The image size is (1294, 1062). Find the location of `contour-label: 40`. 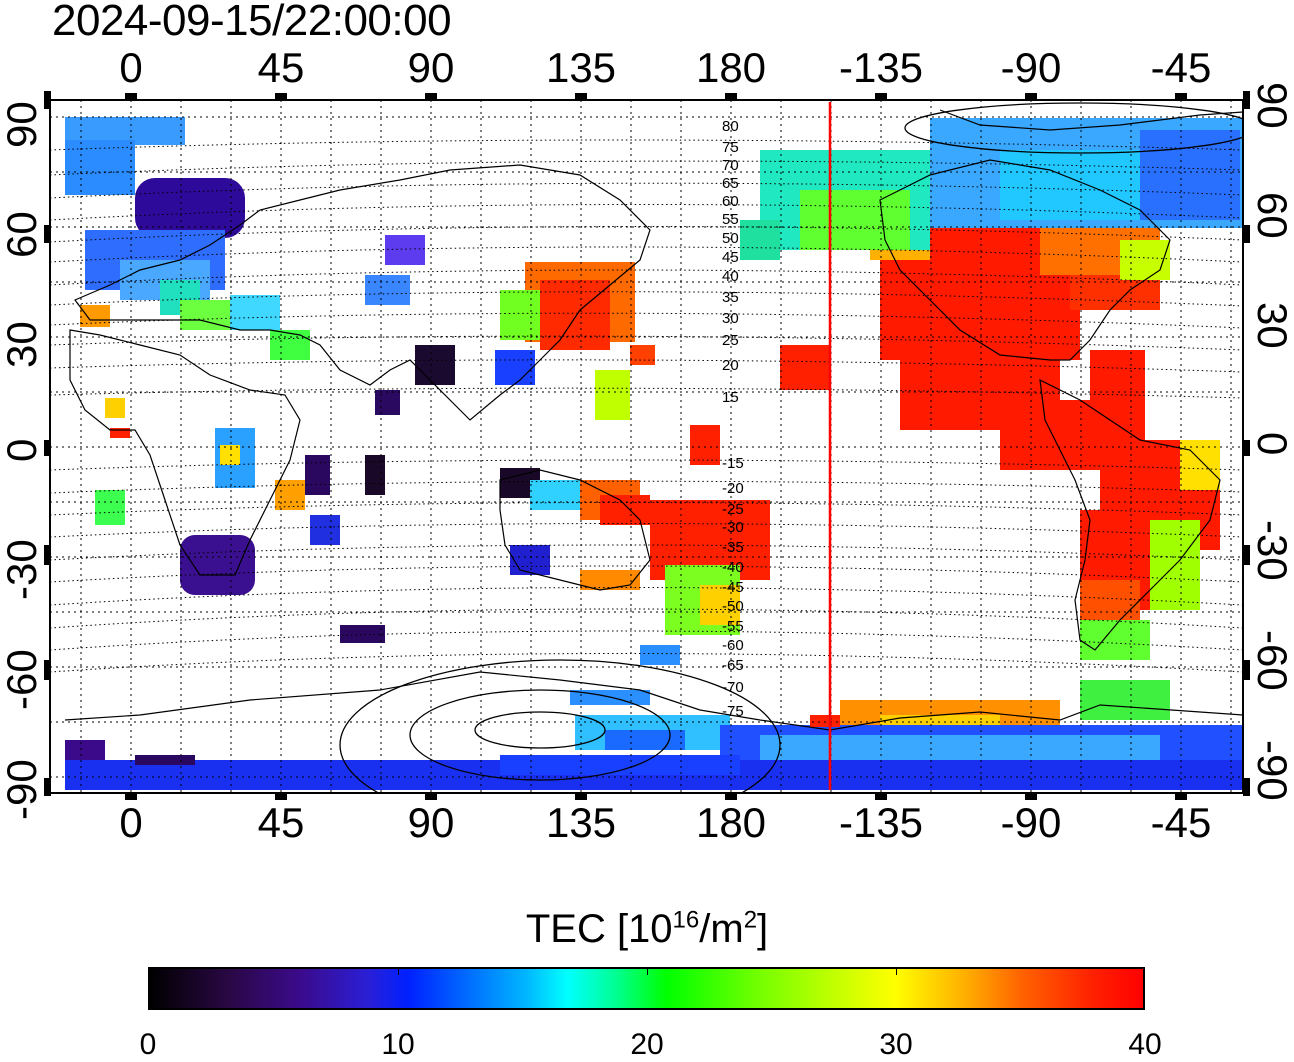

contour-label: 40 is located at coordinates (730, 276).